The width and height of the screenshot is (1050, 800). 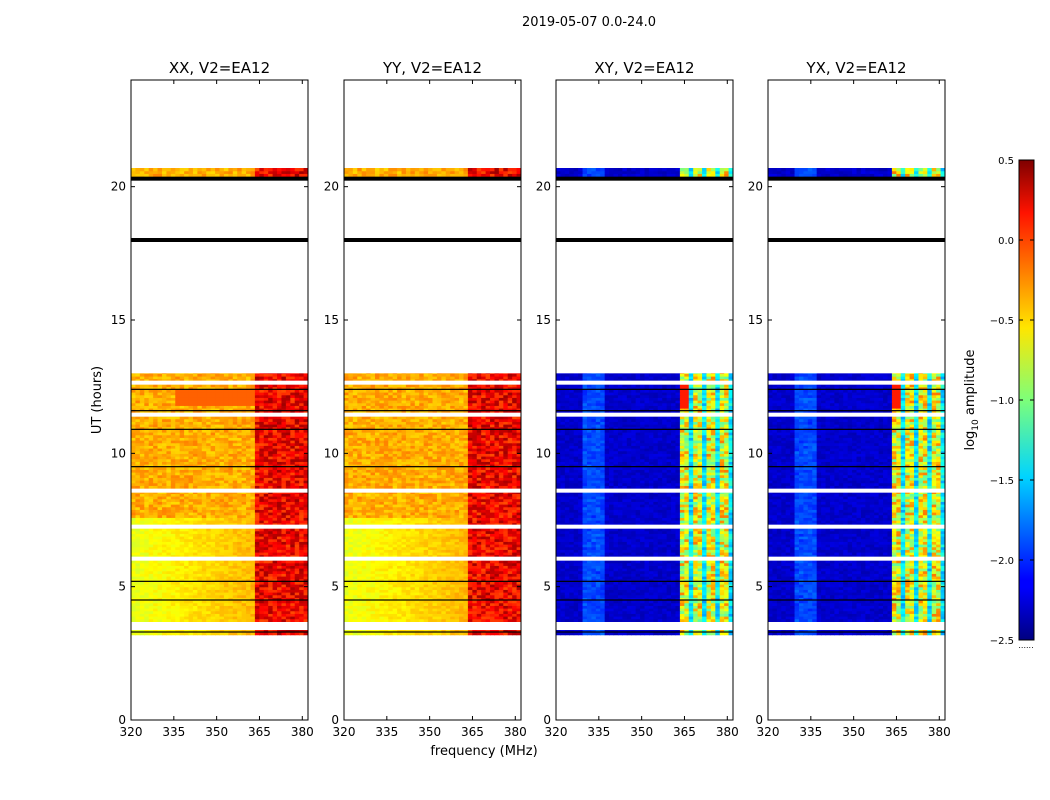 What do you see at coordinates (589, 22) in the screenshot?
I see `figure-title: 2019-05-07 0.0-24.0` at bounding box center [589, 22].